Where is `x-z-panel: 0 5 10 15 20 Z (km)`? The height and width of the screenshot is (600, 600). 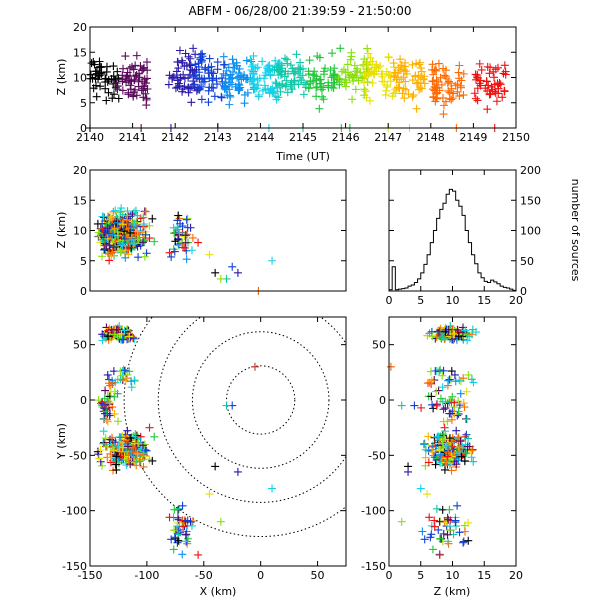 x-z-panel: 0 5 10 15 20 Z (km) is located at coordinates (201, 231).